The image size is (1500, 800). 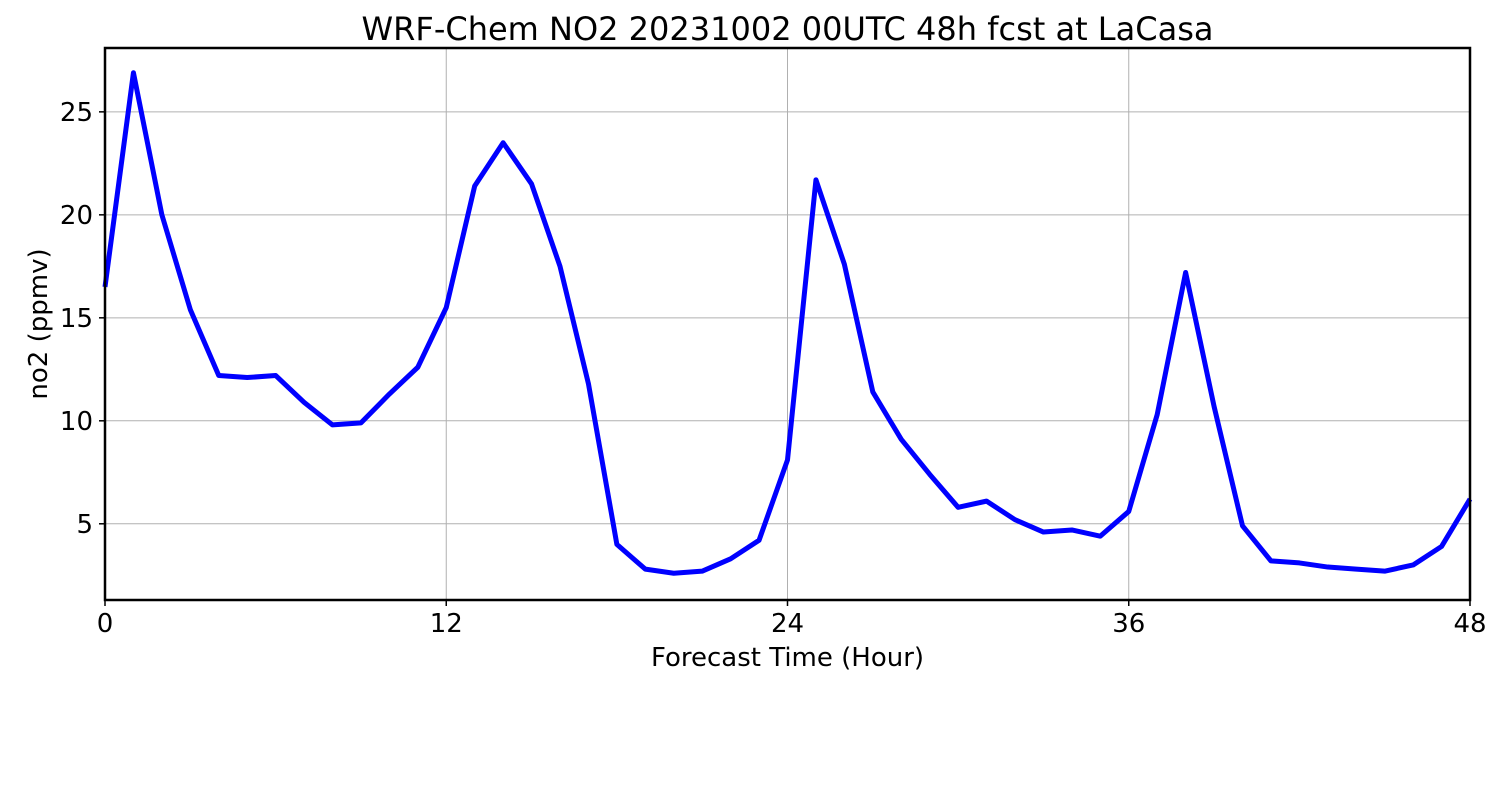 What do you see at coordinates (1469, 624) in the screenshot?
I see `x-tick-label: 48` at bounding box center [1469, 624].